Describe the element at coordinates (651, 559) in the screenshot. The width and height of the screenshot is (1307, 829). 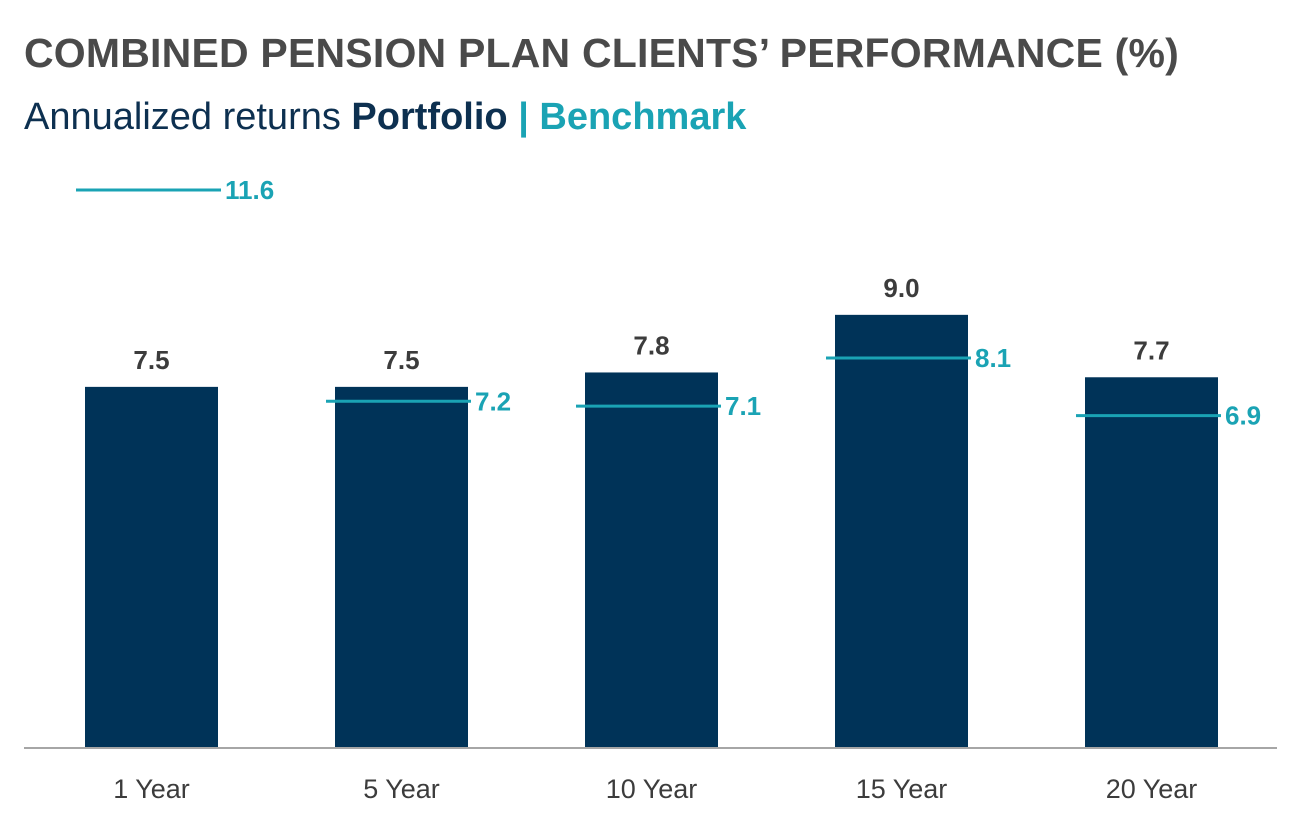
I see `bar-portfolio-10-year` at that location.